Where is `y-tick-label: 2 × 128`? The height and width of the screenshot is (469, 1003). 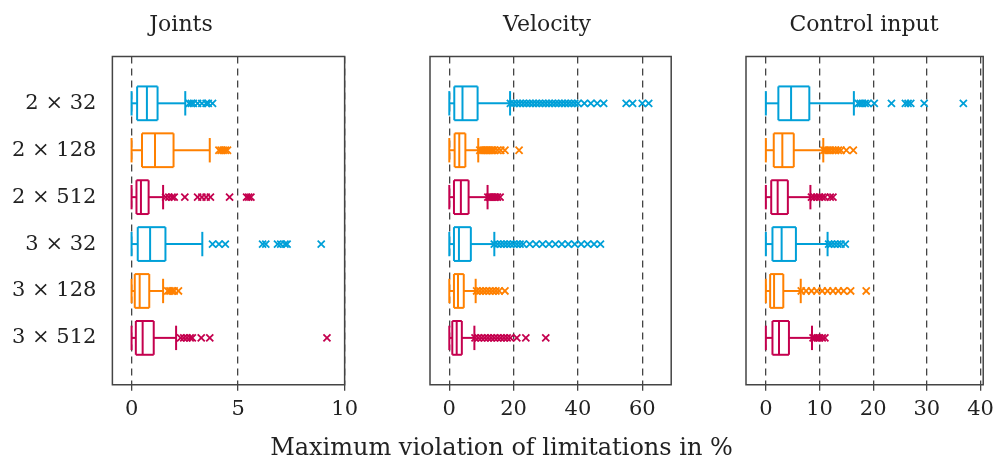
y-tick-label: 2 × 128 is located at coordinates (54, 148).